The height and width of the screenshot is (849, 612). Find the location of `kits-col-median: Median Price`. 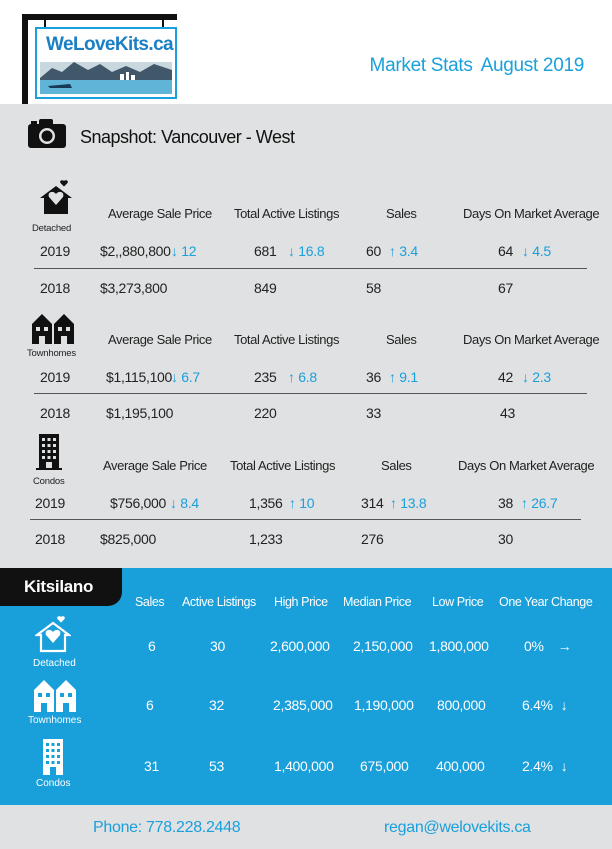

kits-col-median: Median Price is located at coordinates (377, 602).